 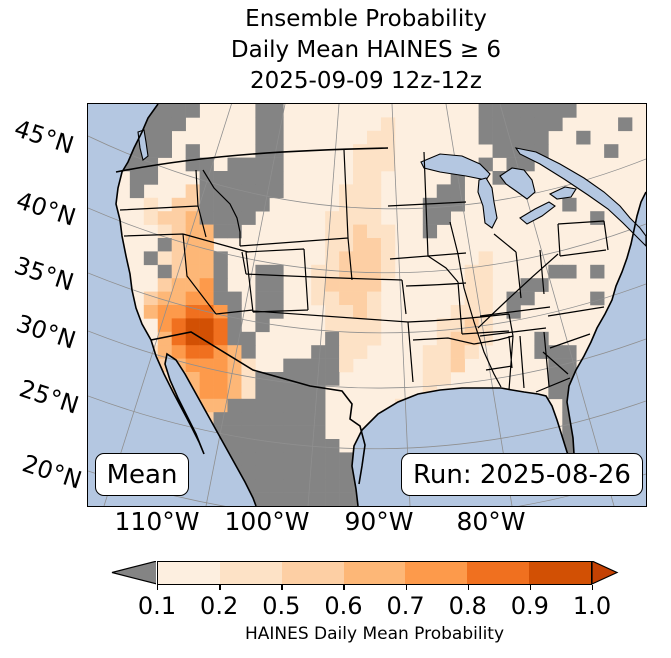 I want to click on colorbar-tick-label: 0.1, so click(x=157, y=606).